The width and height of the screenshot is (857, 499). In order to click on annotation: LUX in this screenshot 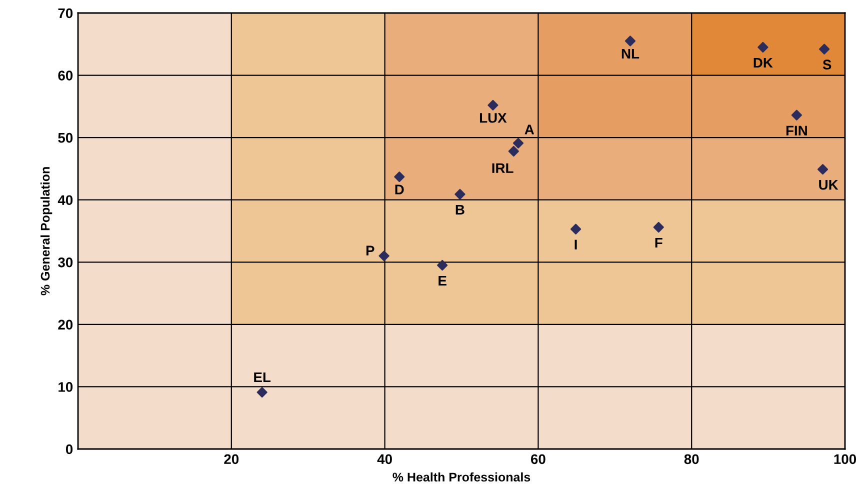, I will do `click(493, 118)`.